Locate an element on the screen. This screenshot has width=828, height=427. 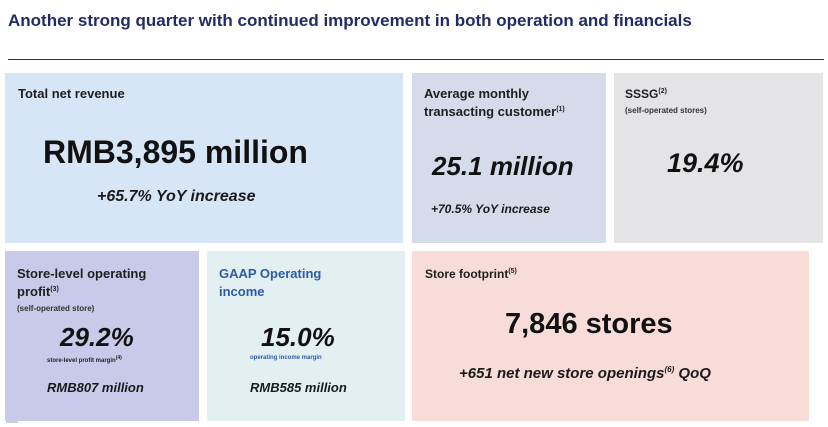
sssg-label: SSSG(2) is located at coordinates (646, 94).